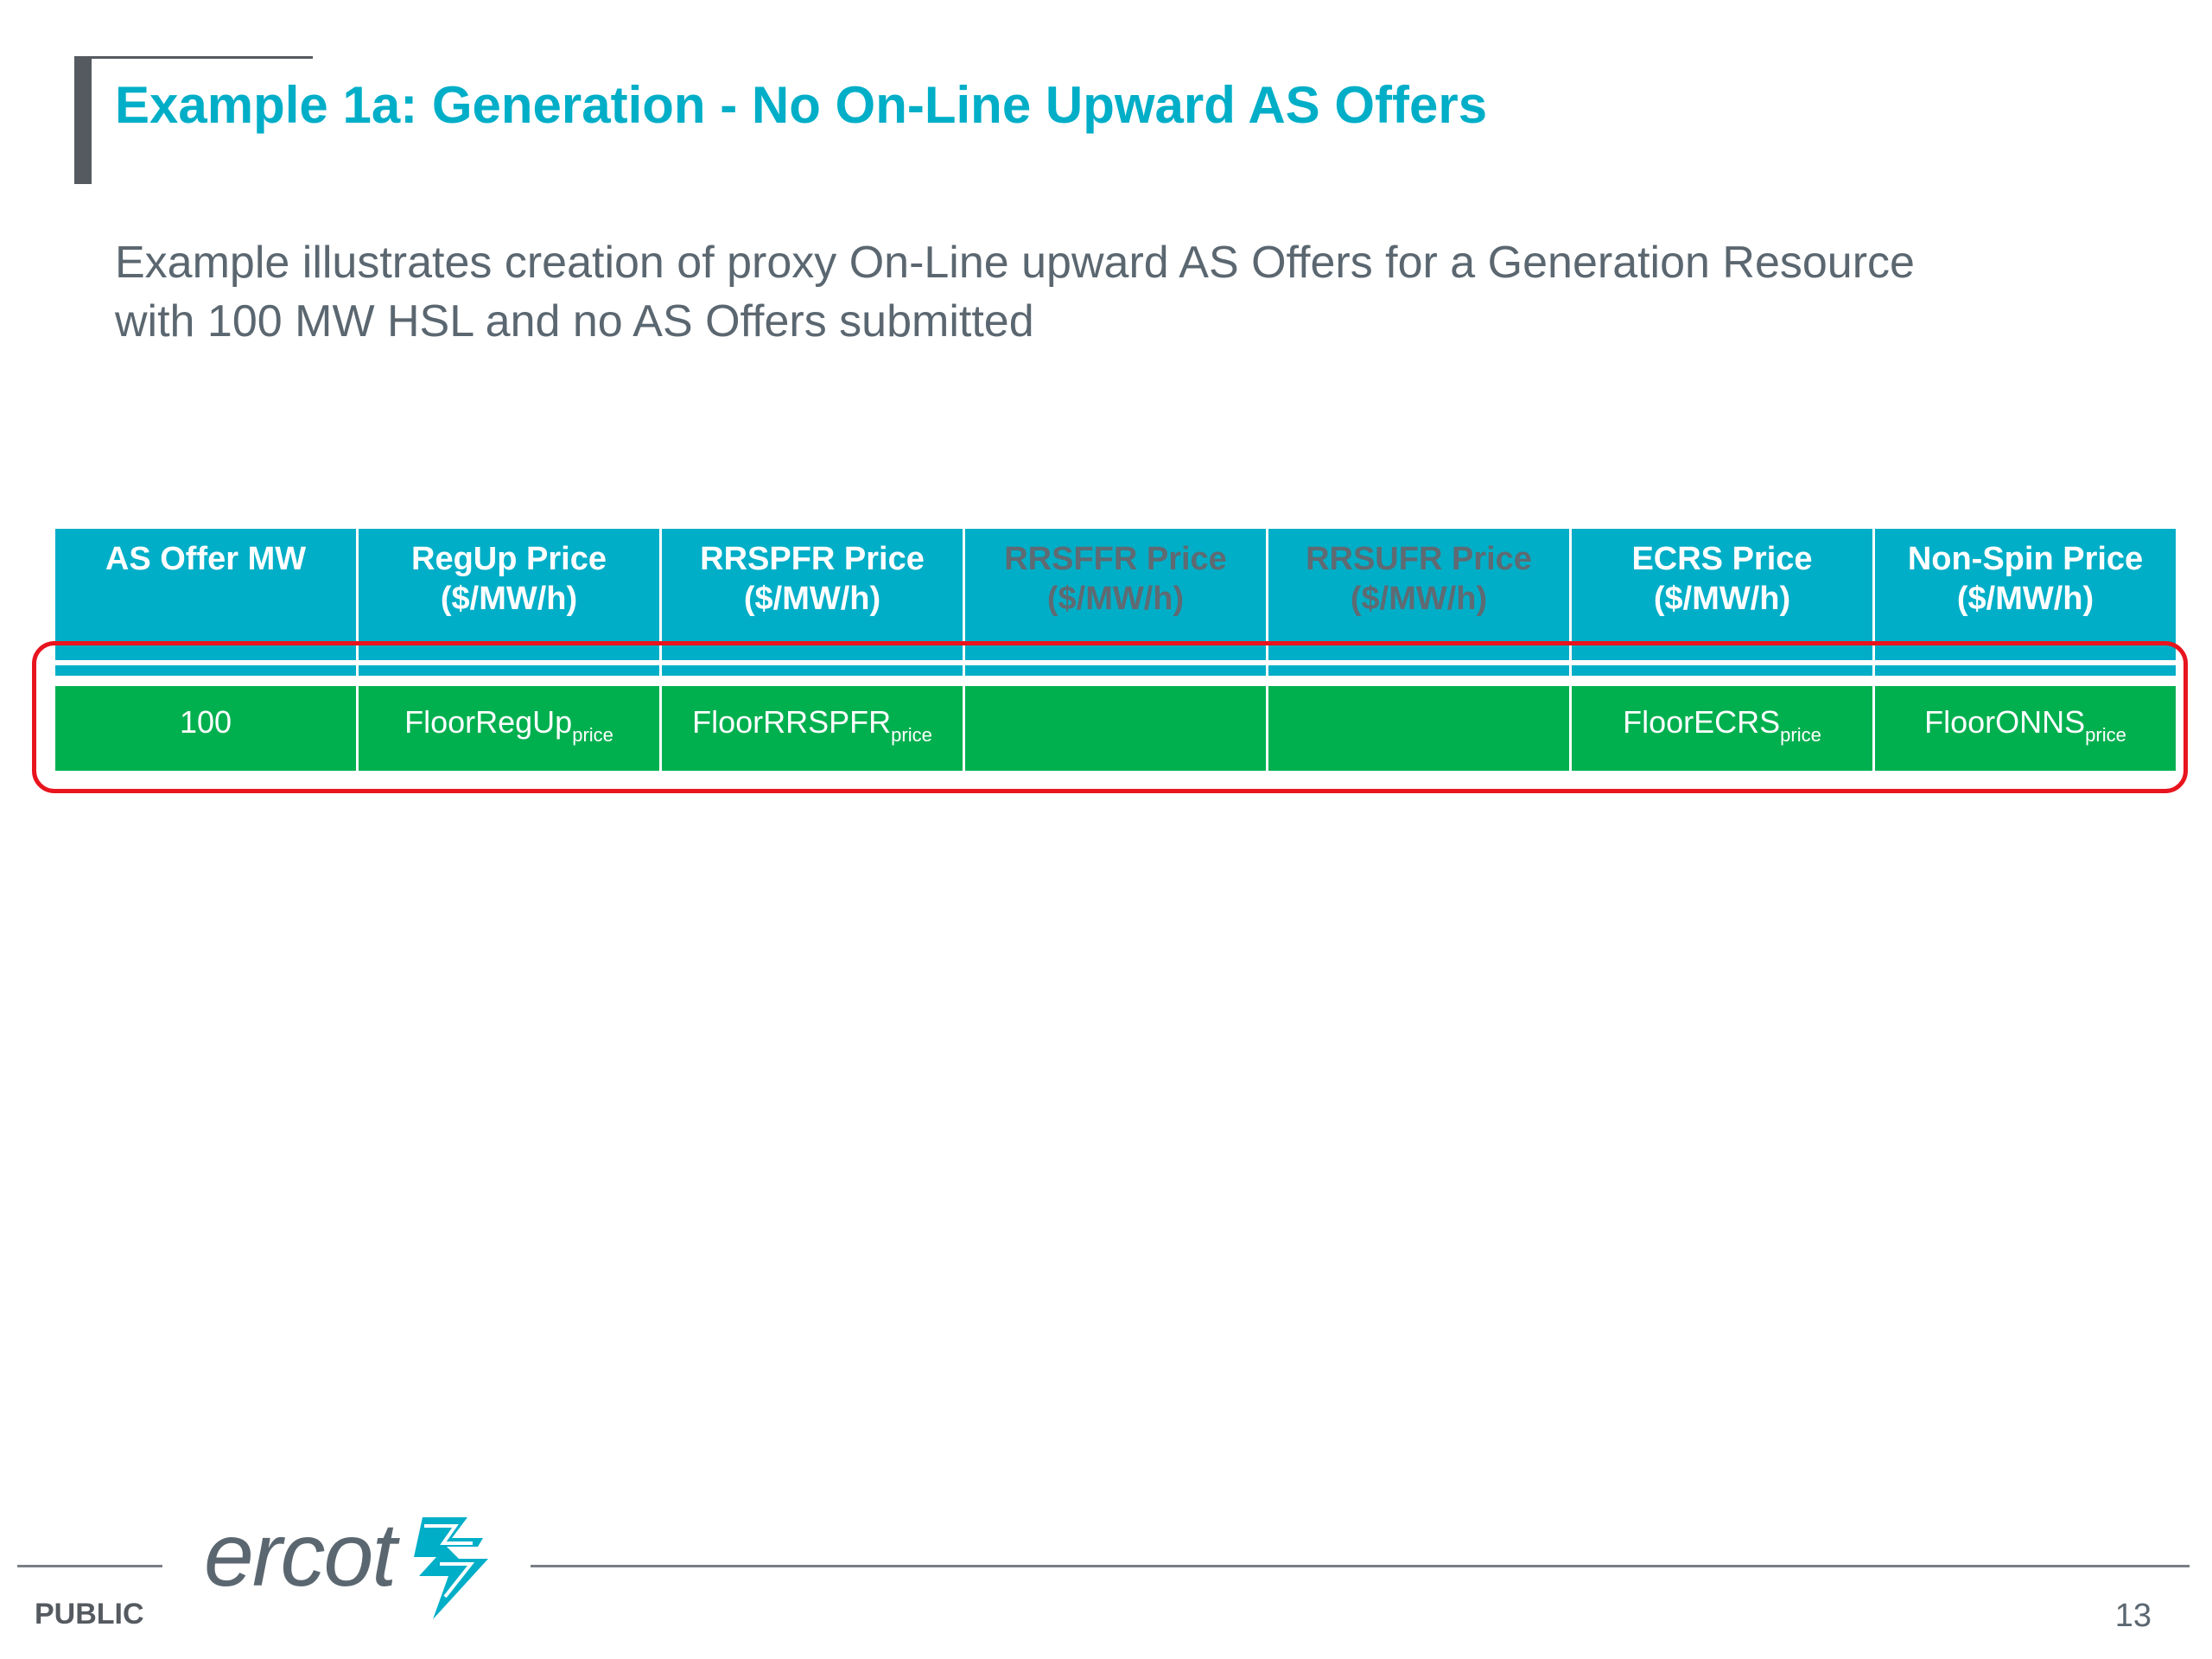 Image resolution: width=2212 pixels, height=1659 pixels. I want to click on classification-label: PUBLIC, so click(89, 1614).